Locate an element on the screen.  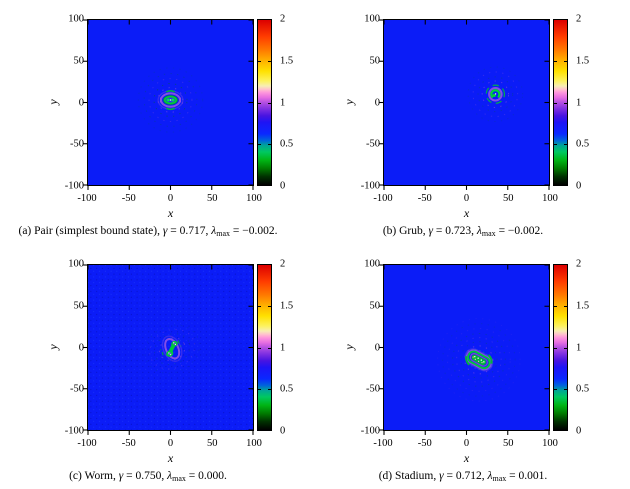
y-tick-label: -50 is located at coordinates (373, 389).